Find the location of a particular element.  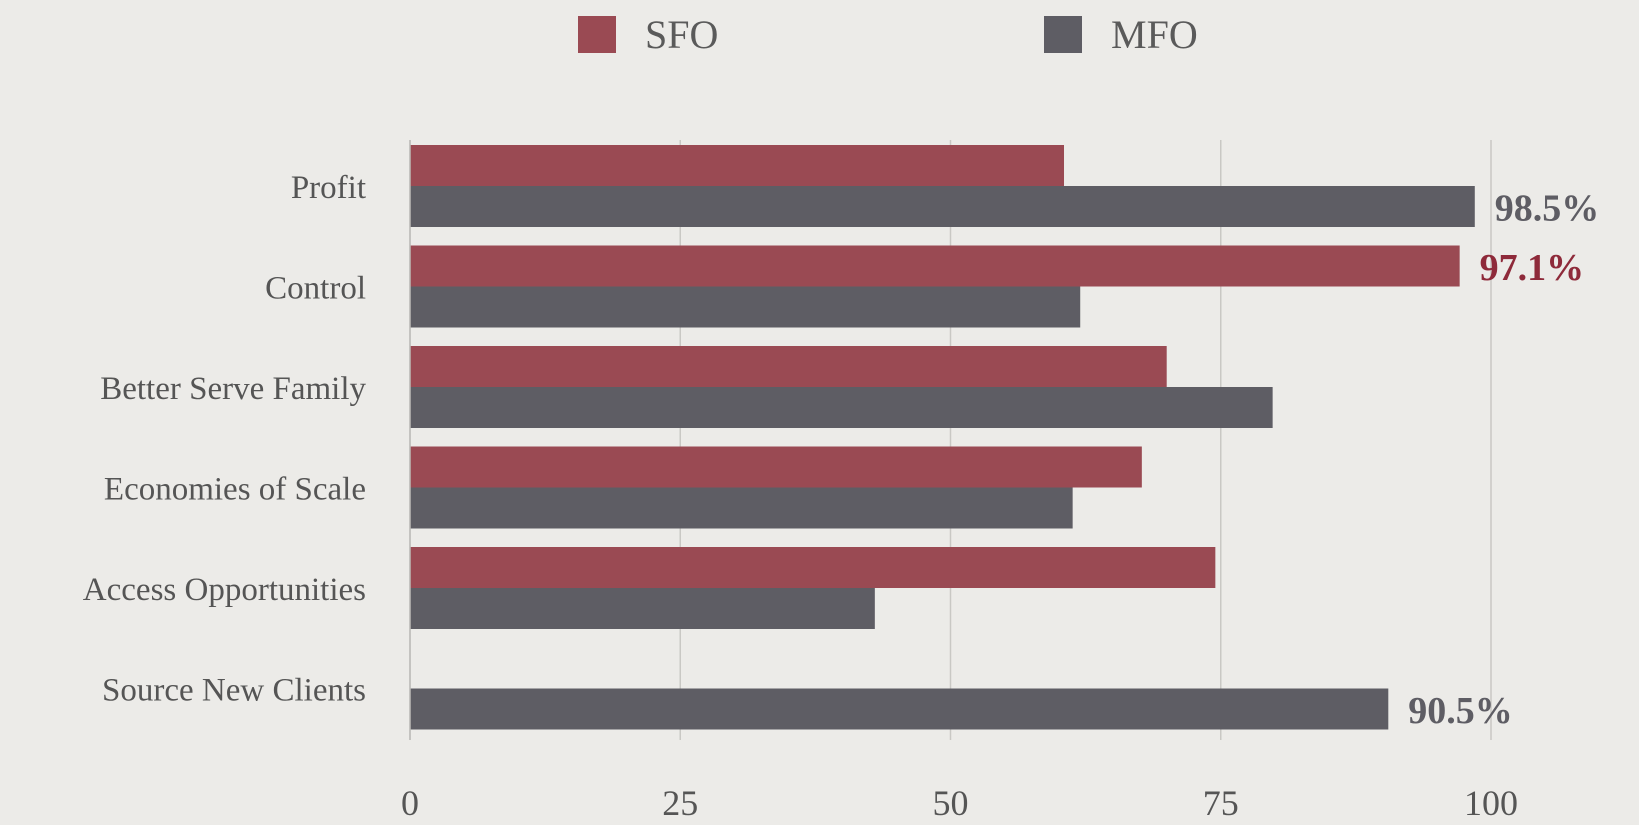

data-label-sfo-control: 97.1% is located at coordinates (1532, 268).